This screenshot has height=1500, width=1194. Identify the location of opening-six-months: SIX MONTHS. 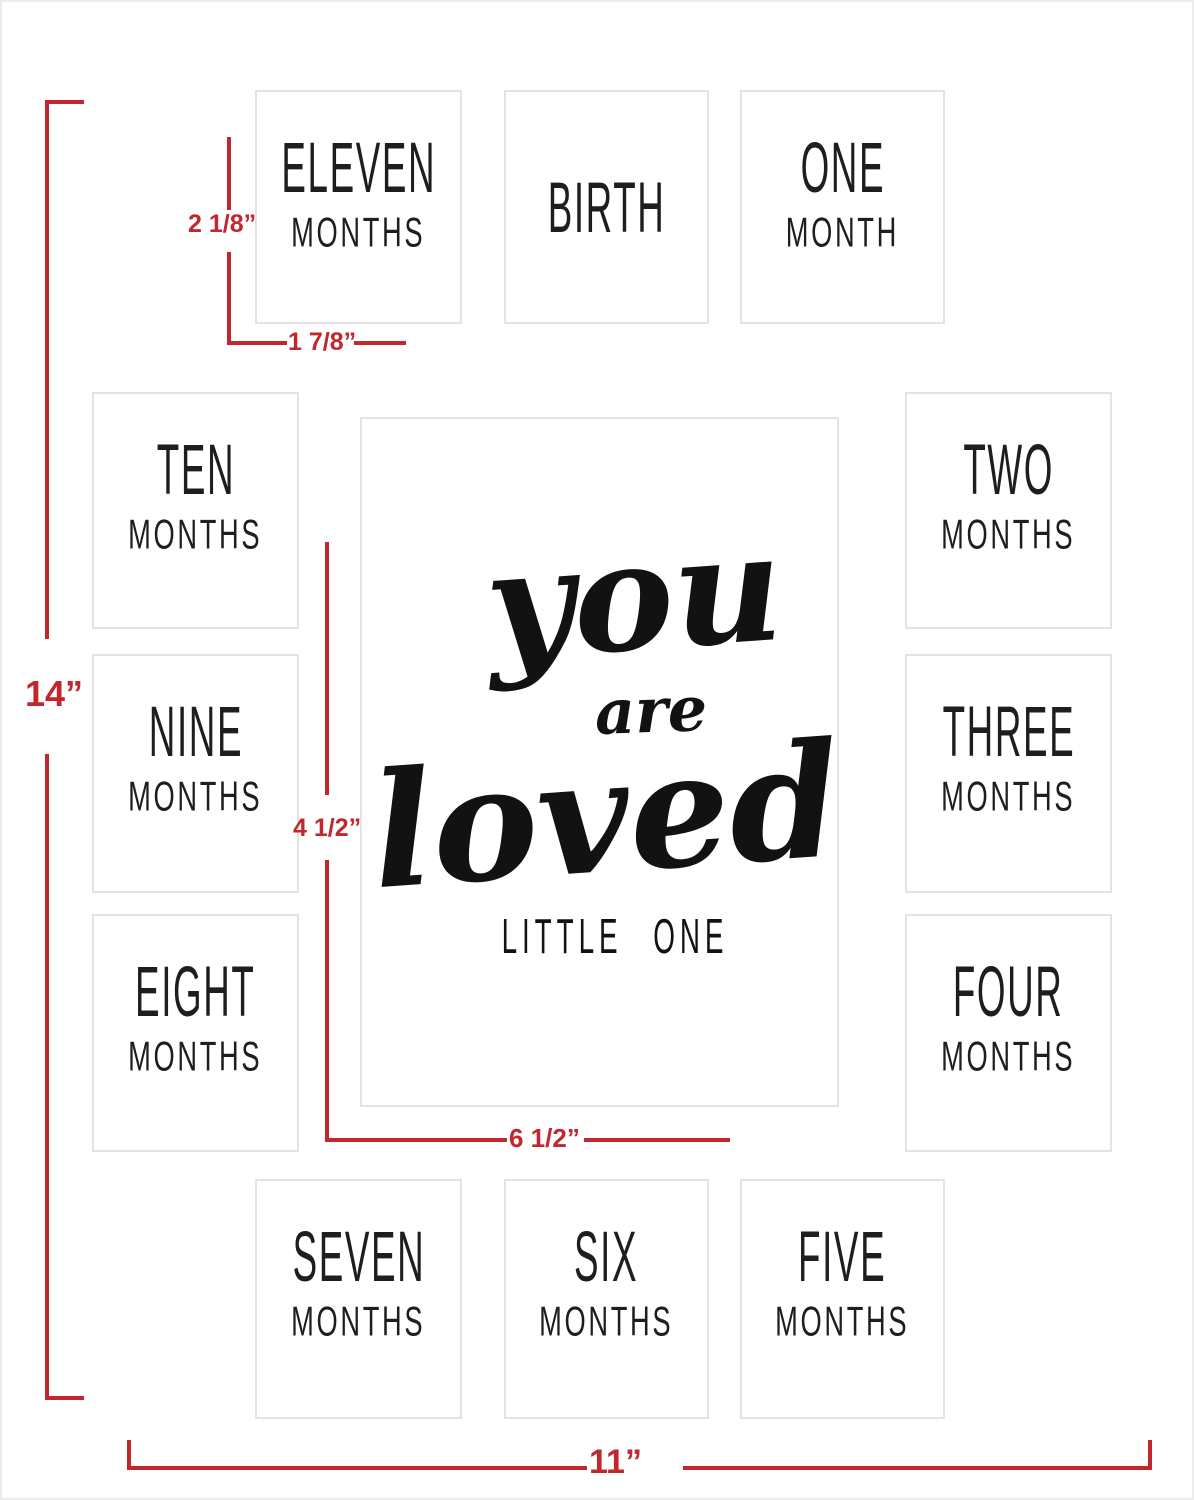
(606, 1299).